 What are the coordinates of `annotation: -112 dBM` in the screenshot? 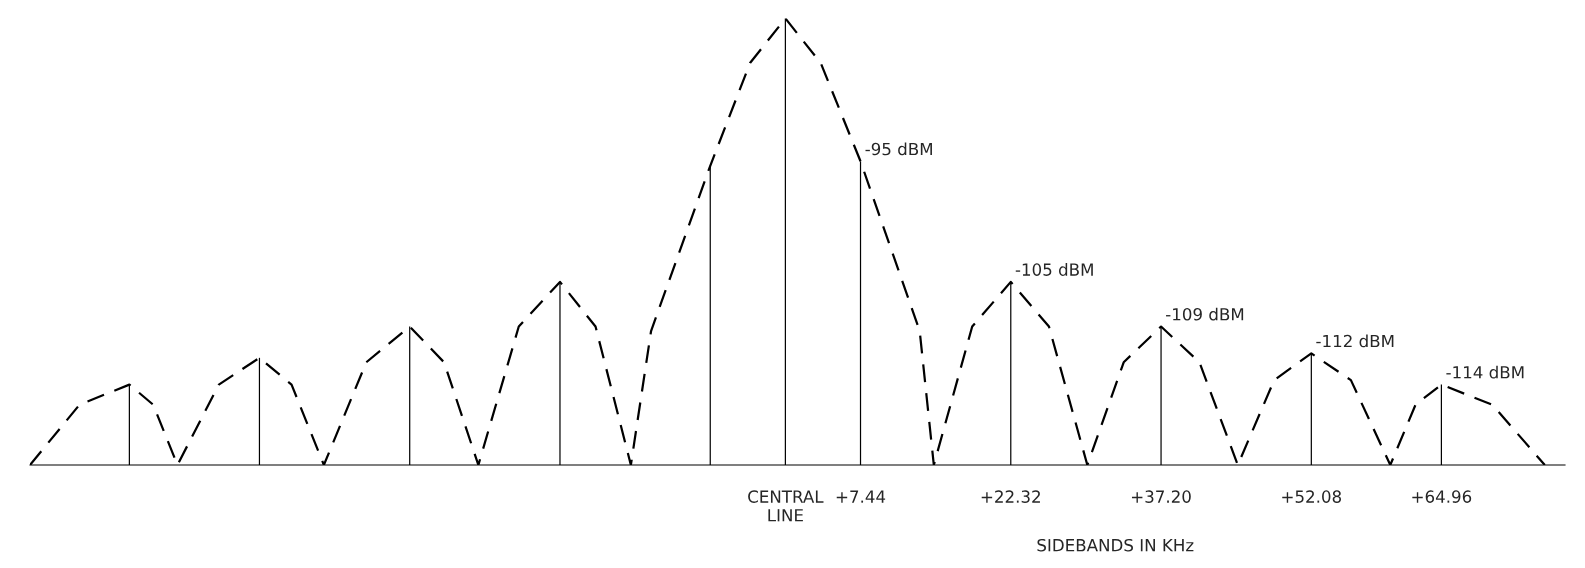 It's located at (1355, 341).